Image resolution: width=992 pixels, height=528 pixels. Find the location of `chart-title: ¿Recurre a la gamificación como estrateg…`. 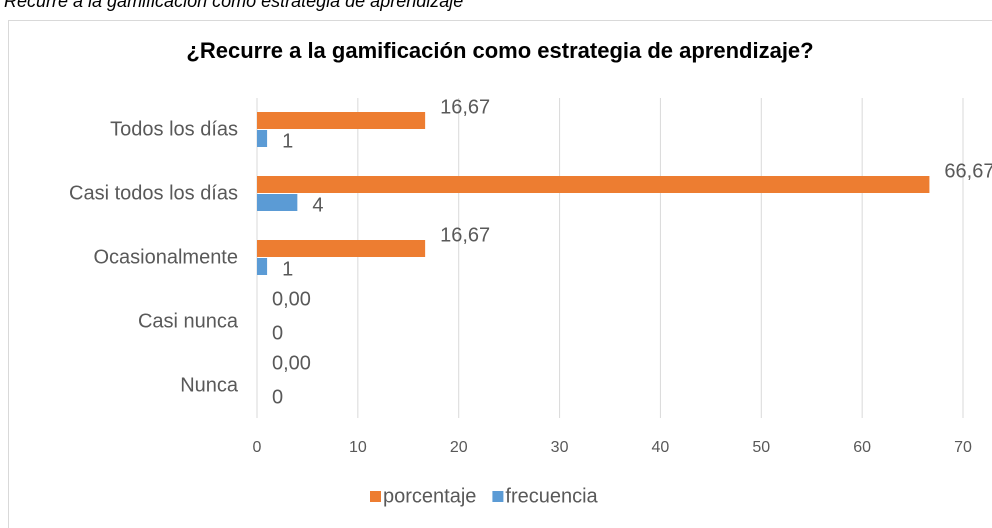

chart-title: ¿Recurre a la gamificación como estrateg… is located at coordinates (499, 50).